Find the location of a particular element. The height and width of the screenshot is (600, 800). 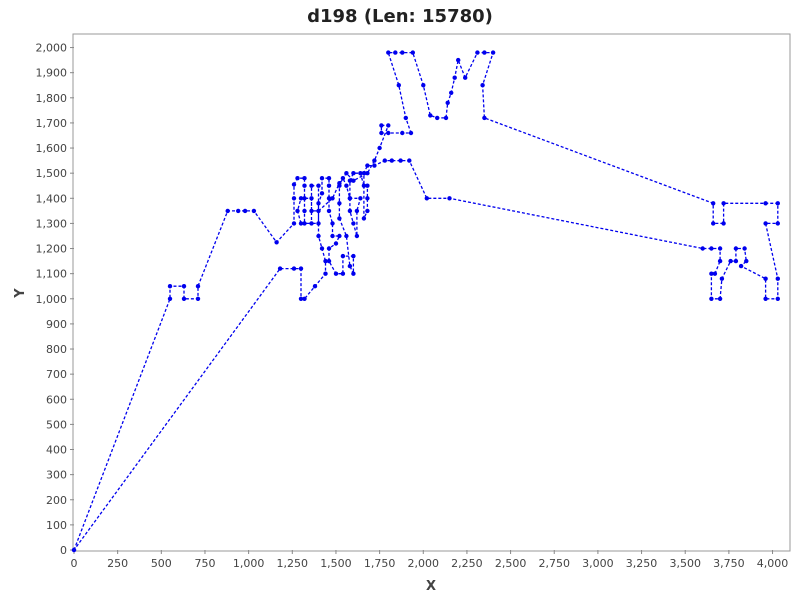

y-tick-label: 500 is located at coordinates (56, 424).